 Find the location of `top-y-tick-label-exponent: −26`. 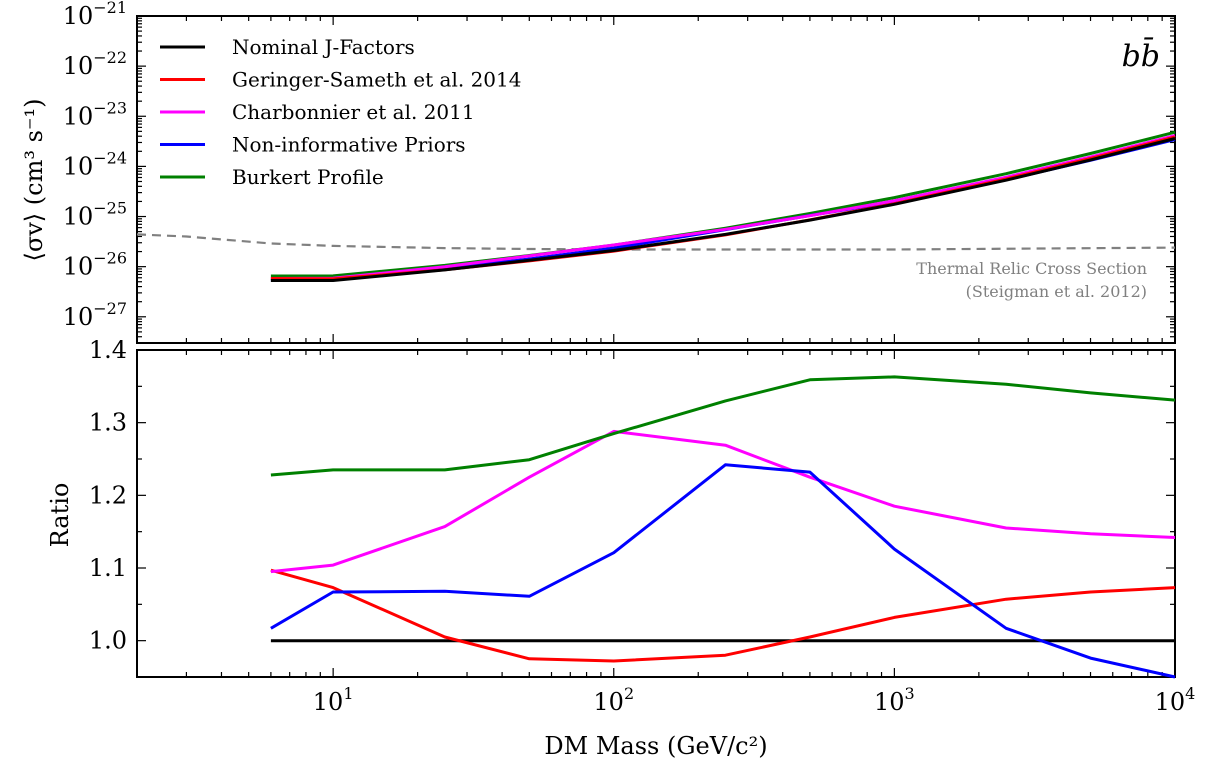

top-y-tick-label-exponent: −26 is located at coordinates (110, 258).